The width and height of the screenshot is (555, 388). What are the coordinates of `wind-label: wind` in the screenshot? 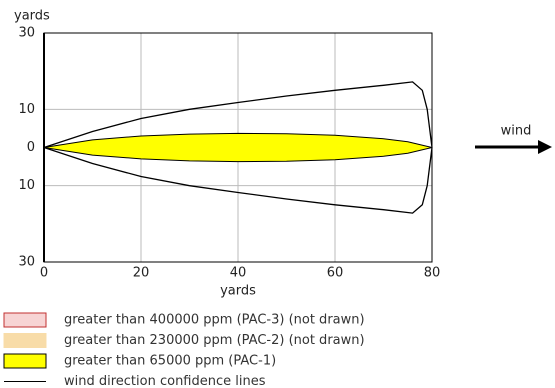 It's located at (516, 131).